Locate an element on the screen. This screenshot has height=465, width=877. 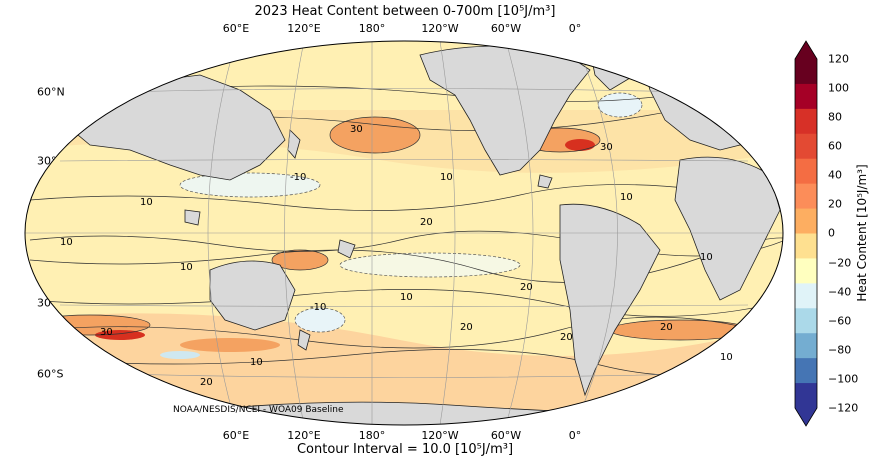
colorbar-tick: −80 is located at coordinates (840, 350).